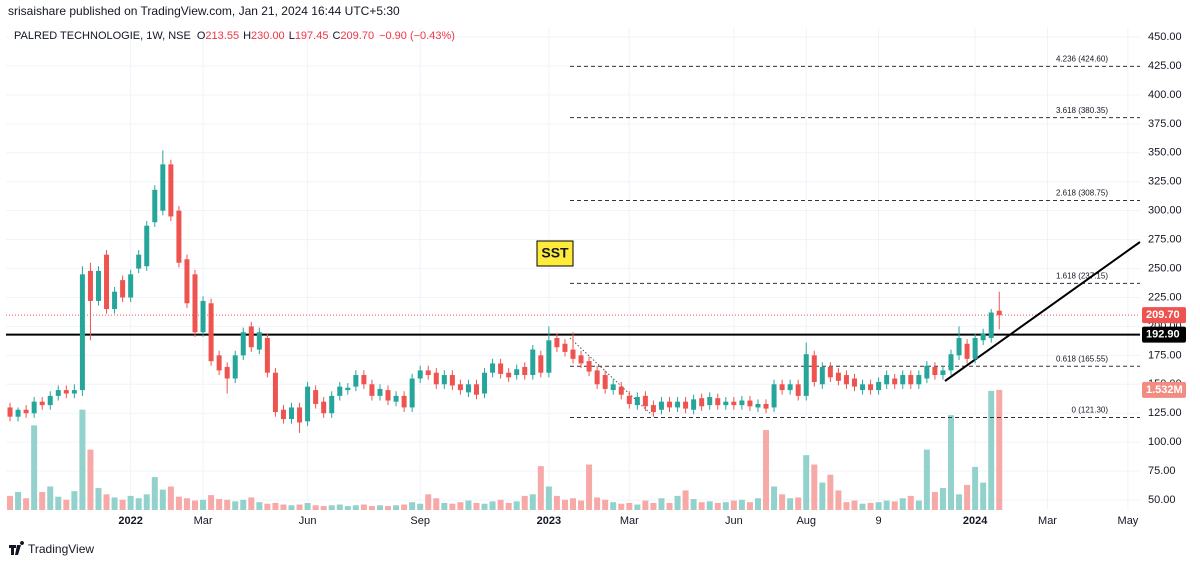 The width and height of the screenshot is (1200, 565). I want to click on brand-logo, so click(17, 547).